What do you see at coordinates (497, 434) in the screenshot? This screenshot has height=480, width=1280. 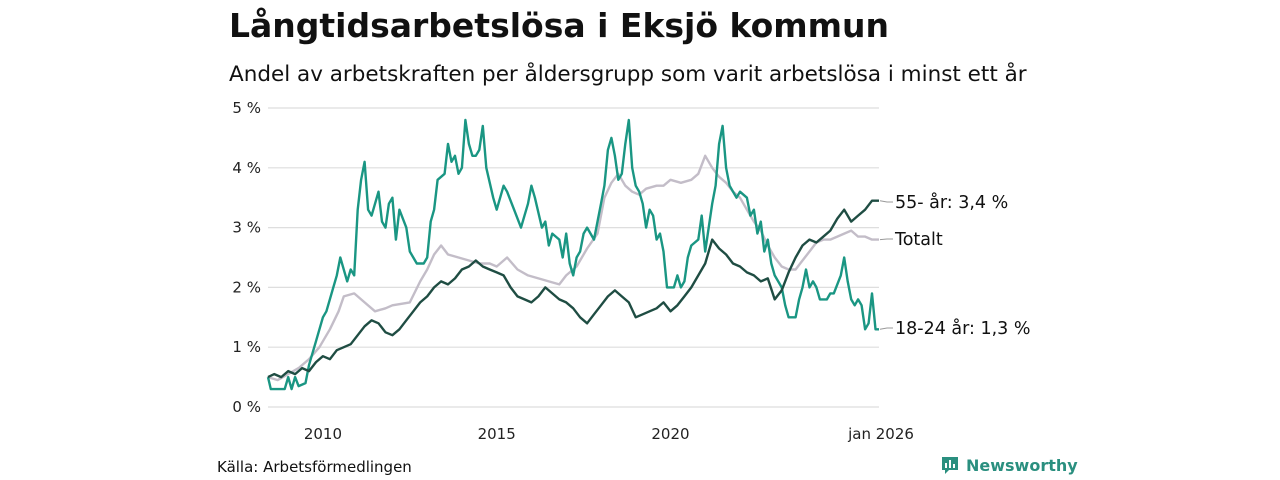 I see `x-tick-label: 2015` at bounding box center [497, 434].